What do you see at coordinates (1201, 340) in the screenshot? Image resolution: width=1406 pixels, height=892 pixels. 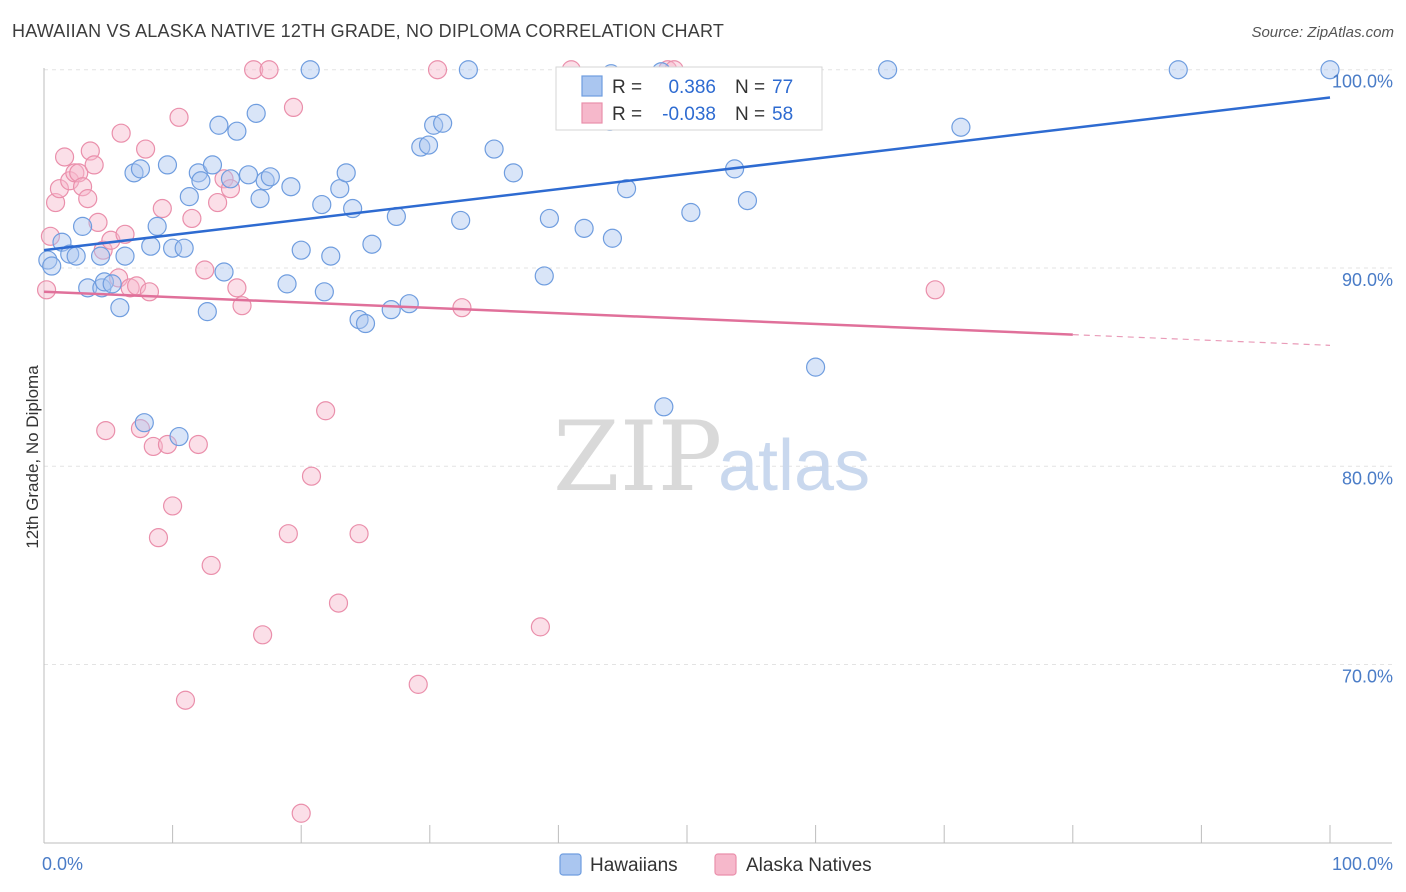 I see `alaska-natives-trend-line-extension` at bounding box center [1201, 340].